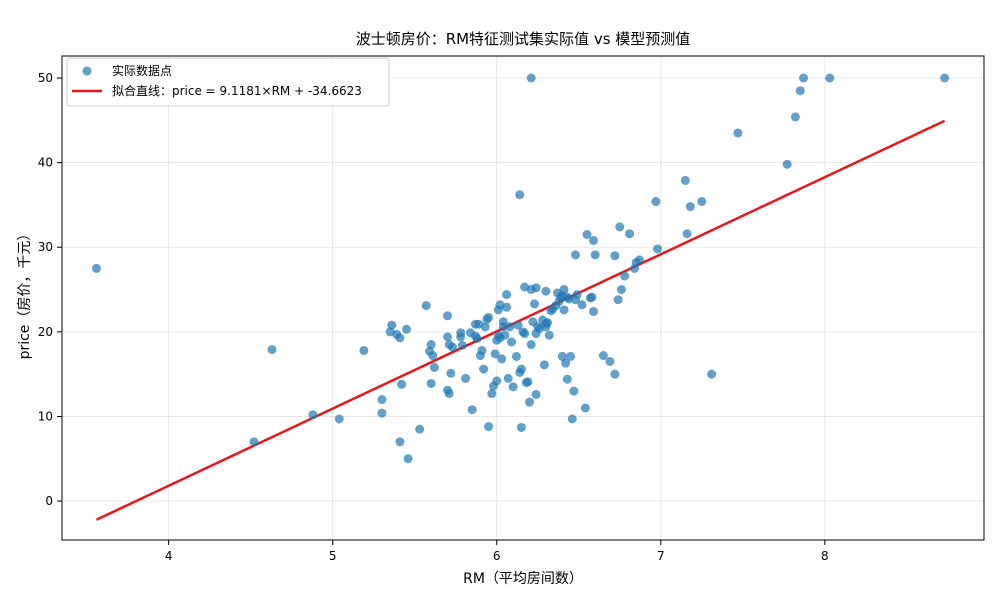 Image resolution: width=1000 pixels, height=605 pixels. Describe the element at coordinates (25, 293) in the screenshot. I see `y-axis-title: price（房价，千元）` at that location.